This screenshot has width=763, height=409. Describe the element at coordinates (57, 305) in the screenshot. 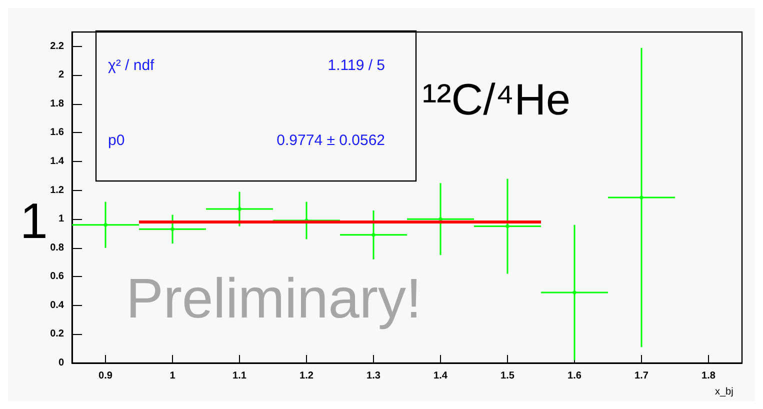

I see `y-tick-label: 0.4` at that location.